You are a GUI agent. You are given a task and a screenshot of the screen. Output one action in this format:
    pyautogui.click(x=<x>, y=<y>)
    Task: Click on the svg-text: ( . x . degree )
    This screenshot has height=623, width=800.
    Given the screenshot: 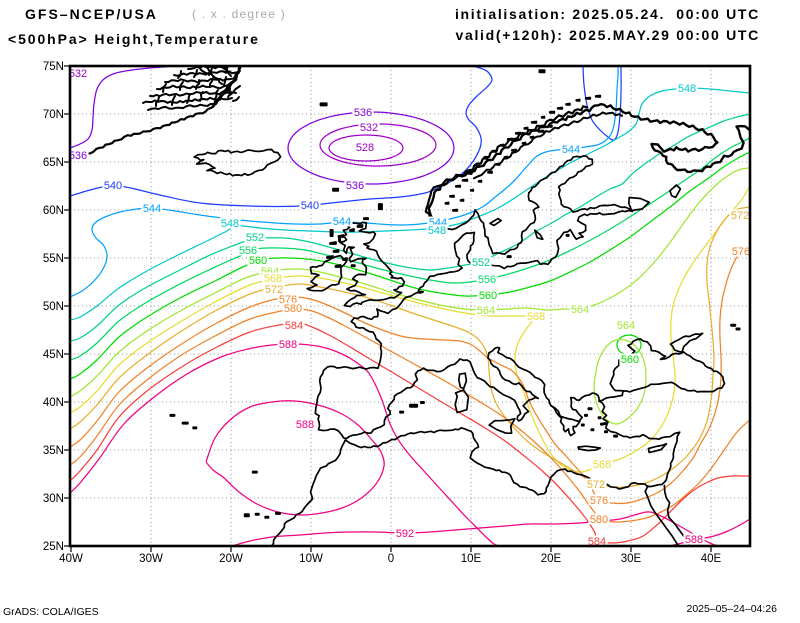 What is the action you would take?
    pyautogui.click(x=239, y=14)
    